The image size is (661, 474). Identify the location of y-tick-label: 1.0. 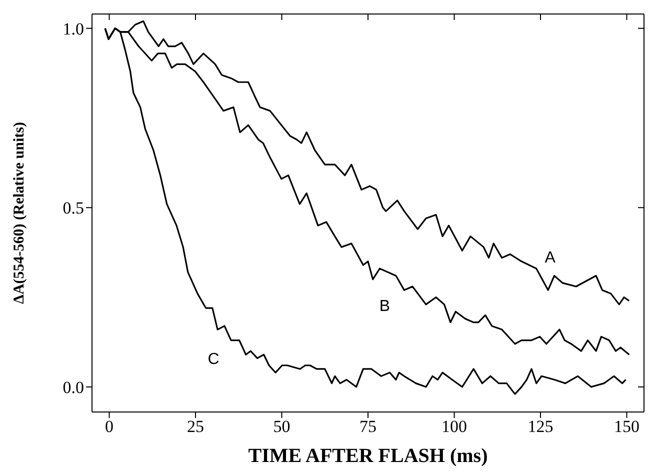
(73, 28).